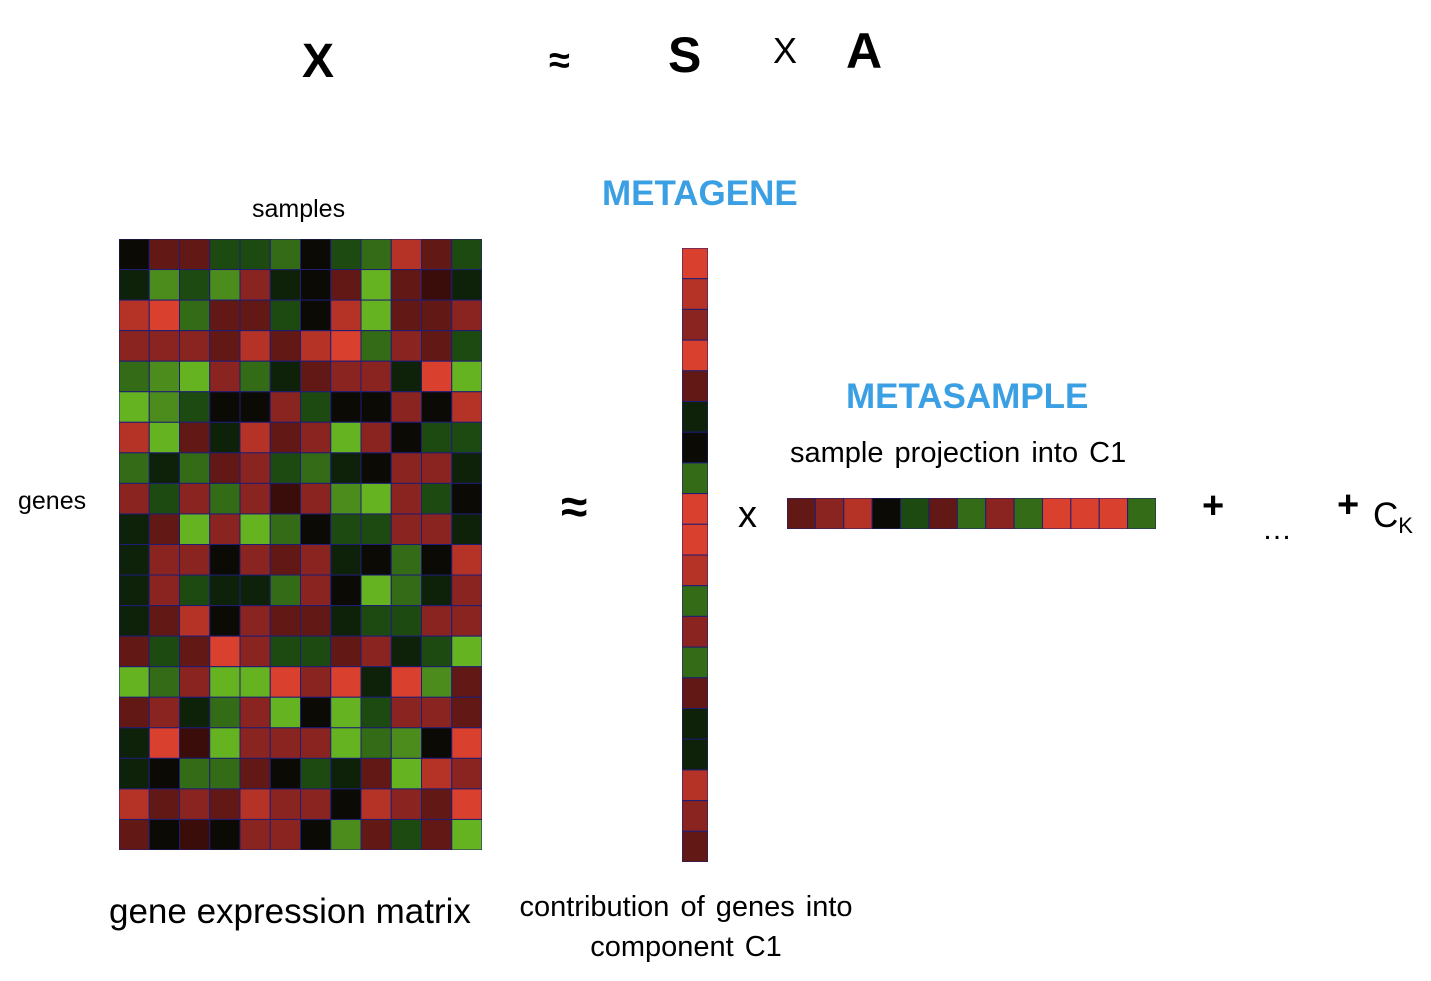 This screenshot has width=1431, height=981. What do you see at coordinates (967, 396) in the screenshot?
I see `metasample-title: METASAMPLE` at bounding box center [967, 396].